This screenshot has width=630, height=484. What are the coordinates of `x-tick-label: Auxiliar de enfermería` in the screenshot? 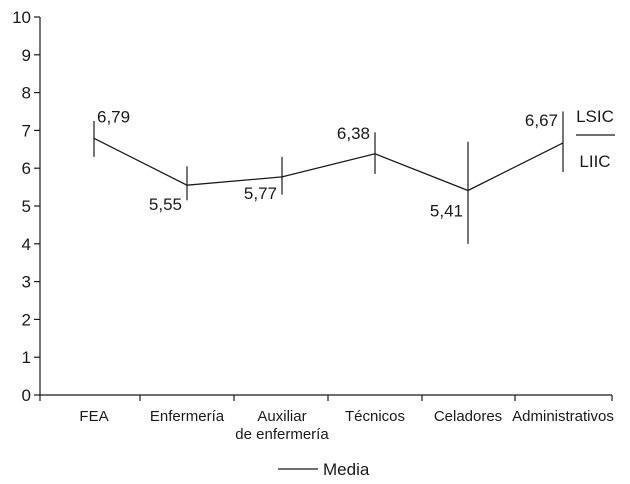 It's located at (282, 425).